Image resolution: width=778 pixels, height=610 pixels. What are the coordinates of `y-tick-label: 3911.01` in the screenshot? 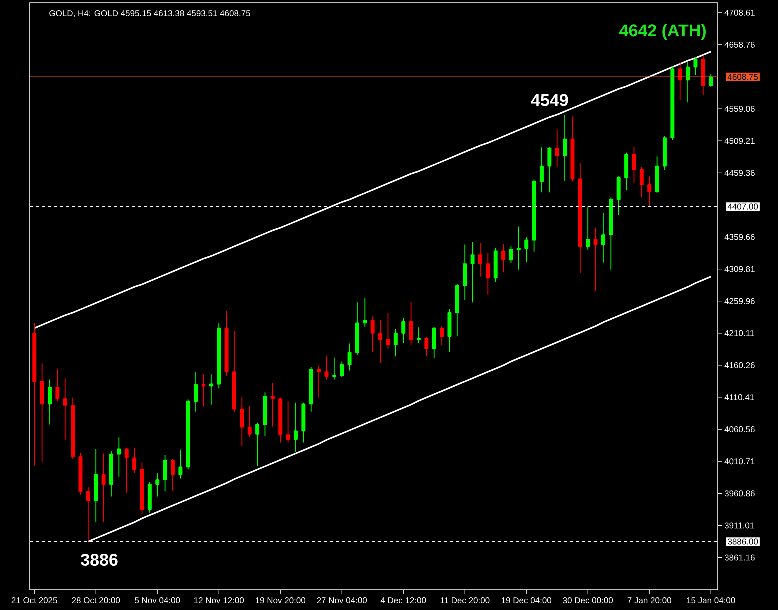 It's located at (739, 525).